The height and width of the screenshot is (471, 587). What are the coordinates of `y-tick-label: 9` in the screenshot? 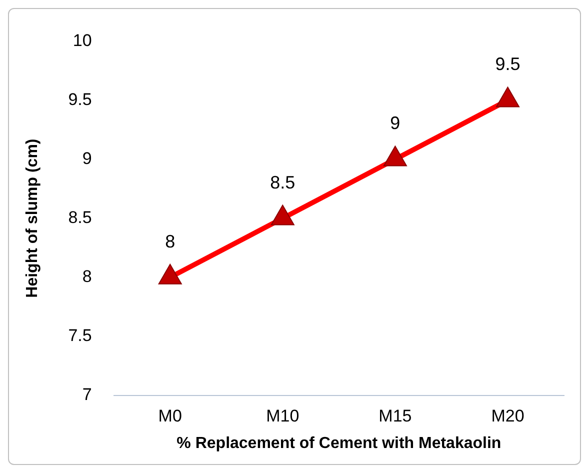 It's located at (87, 158).